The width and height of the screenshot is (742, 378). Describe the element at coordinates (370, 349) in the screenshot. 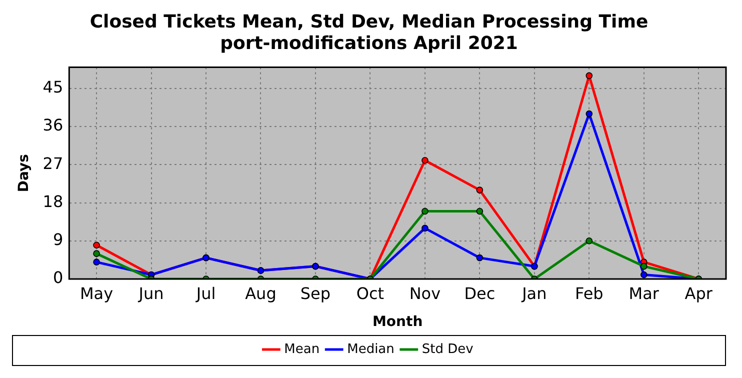

I see `legend-label: Median` at that location.